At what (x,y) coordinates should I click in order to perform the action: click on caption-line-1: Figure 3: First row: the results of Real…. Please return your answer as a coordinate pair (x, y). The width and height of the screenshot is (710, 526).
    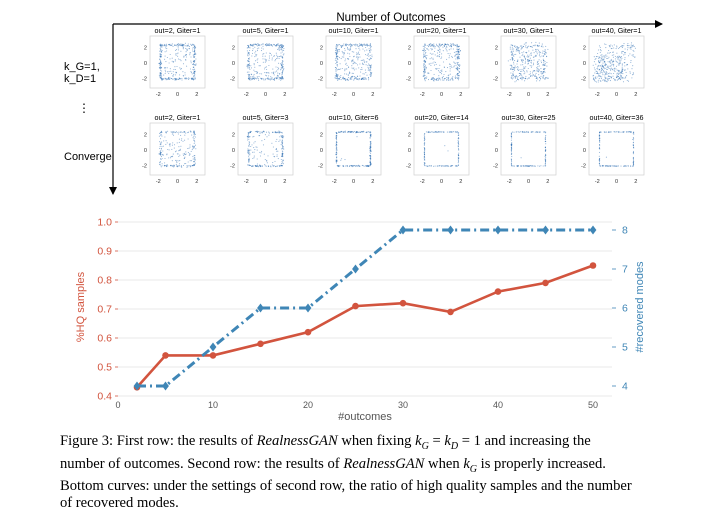
    Looking at the image, I should click on (325, 442).